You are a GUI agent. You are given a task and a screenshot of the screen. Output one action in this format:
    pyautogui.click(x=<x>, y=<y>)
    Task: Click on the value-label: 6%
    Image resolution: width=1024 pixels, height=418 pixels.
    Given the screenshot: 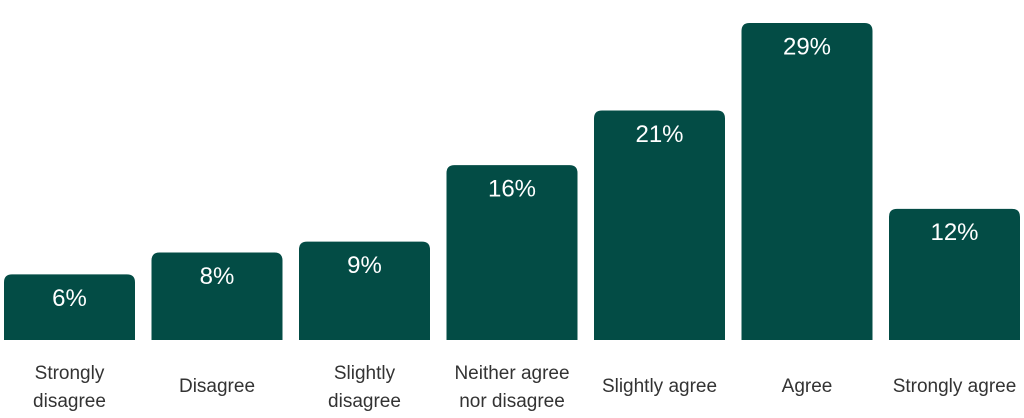 What is the action you would take?
    pyautogui.click(x=69, y=298)
    